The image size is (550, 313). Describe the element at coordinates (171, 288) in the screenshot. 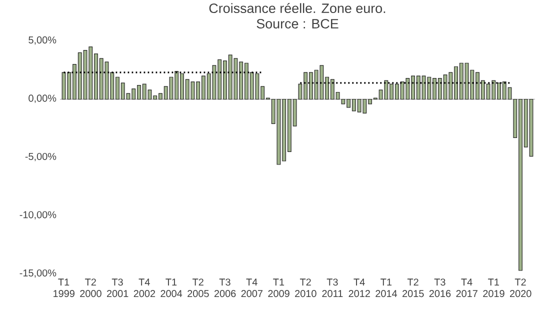

I see `x-tick-label: T1 2004` at that location.